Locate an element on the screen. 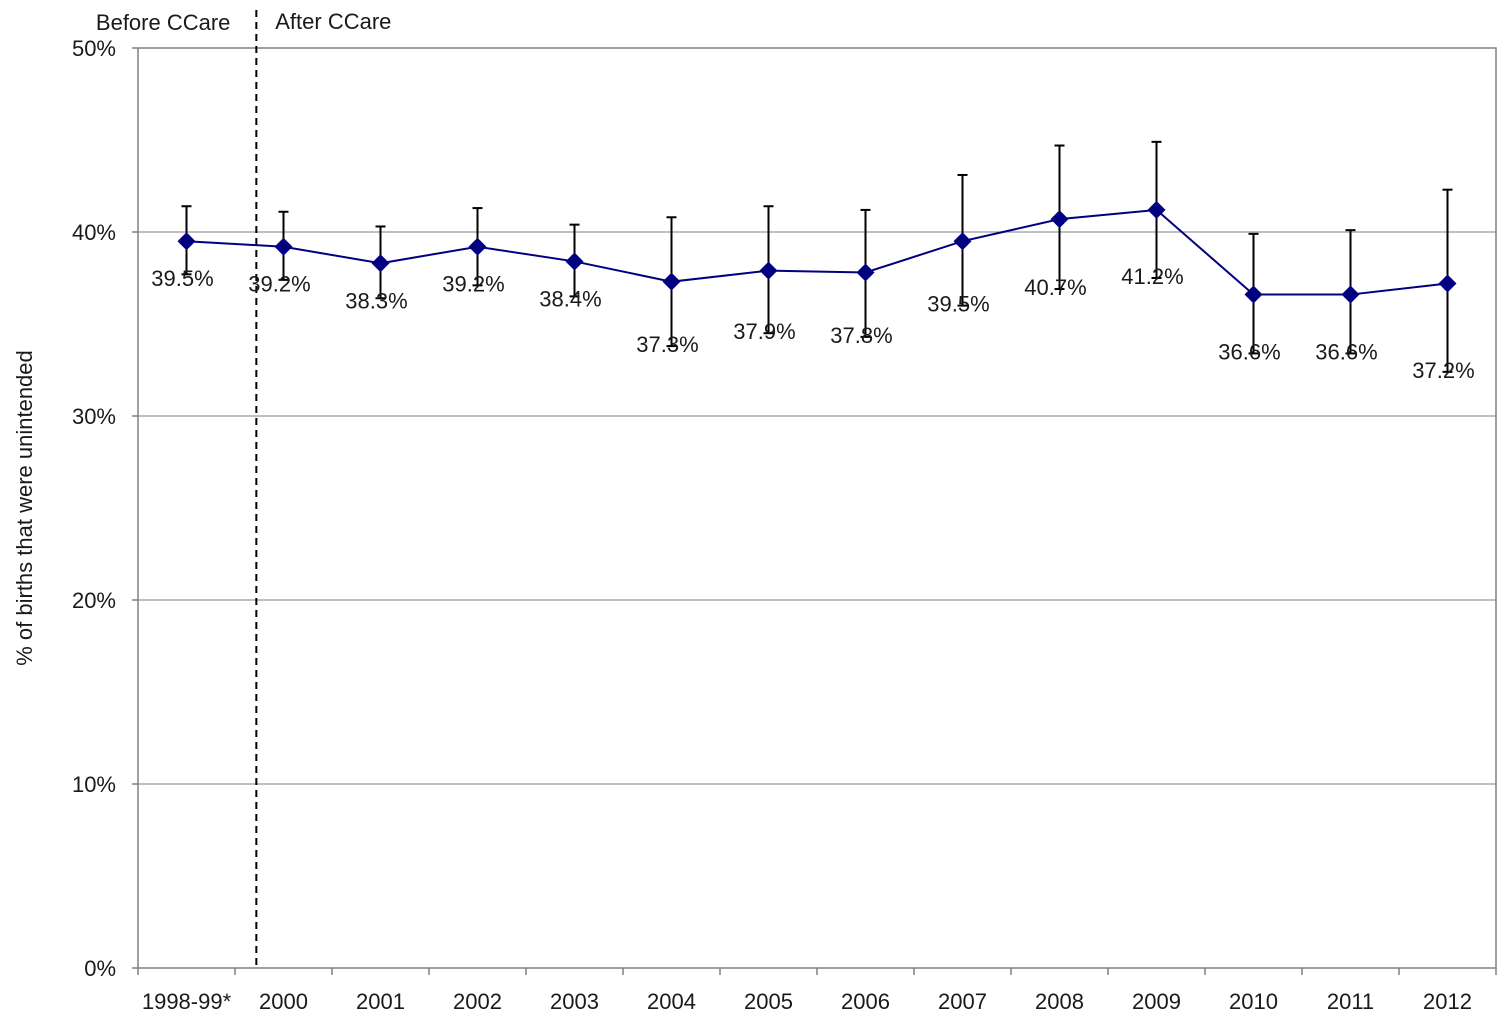  x-tick-label: 2004 is located at coordinates (671, 1001).